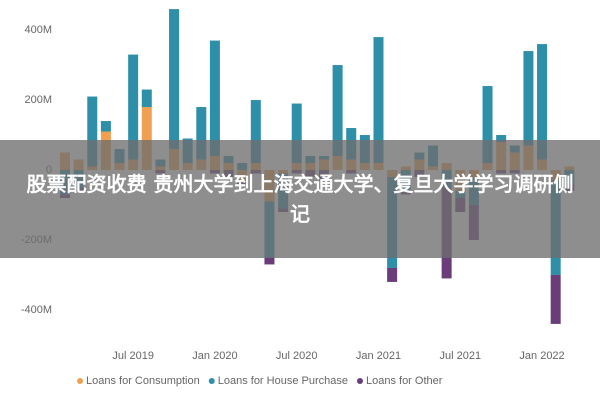 This screenshot has width=600, height=400. What do you see at coordinates (38, 30) in the screenshot?
I see `y-tick-label: 400M` at bounding box center [38, 30].